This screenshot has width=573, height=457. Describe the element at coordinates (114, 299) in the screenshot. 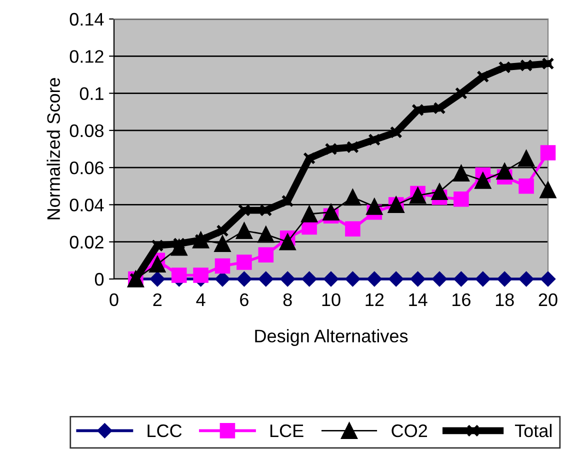

I see `x-tick-label: 0` at that location.